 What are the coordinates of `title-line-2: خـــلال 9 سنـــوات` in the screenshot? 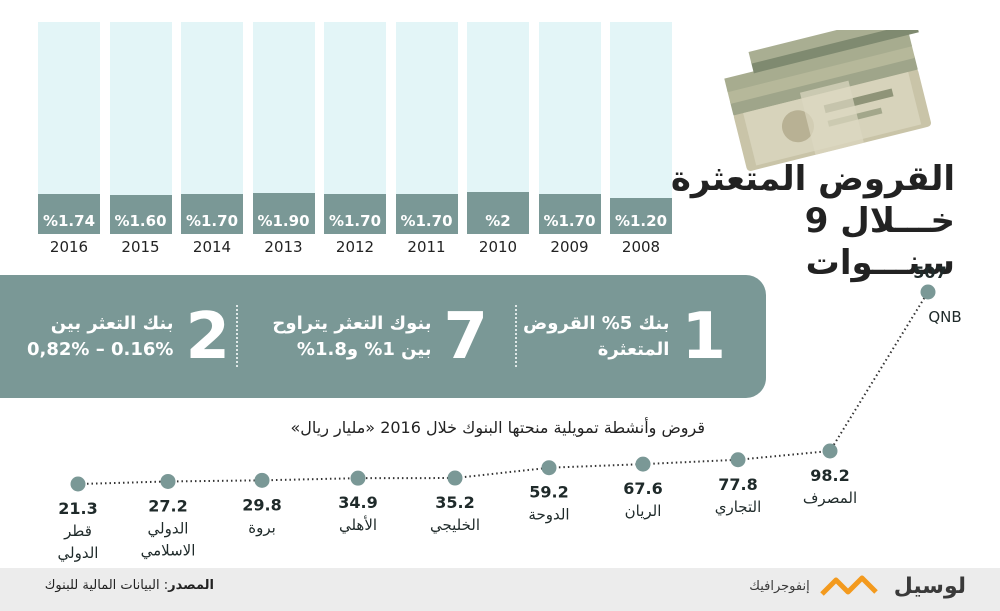 It's located at (879, 242).